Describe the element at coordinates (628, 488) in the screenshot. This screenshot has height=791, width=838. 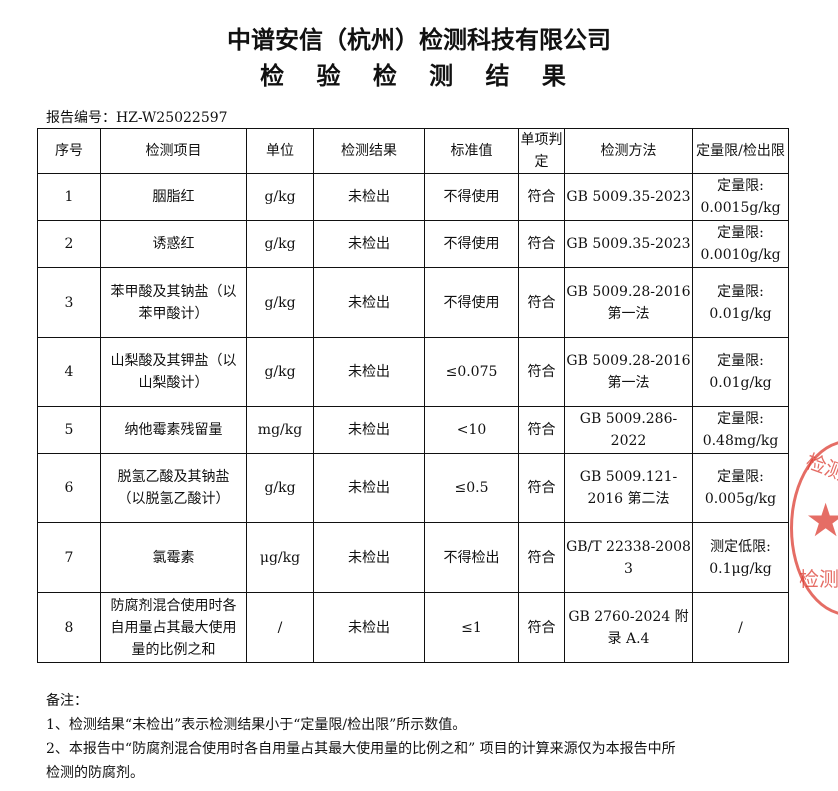
I see `cell-method: GB 5009.121-2016 第二法` at that location.